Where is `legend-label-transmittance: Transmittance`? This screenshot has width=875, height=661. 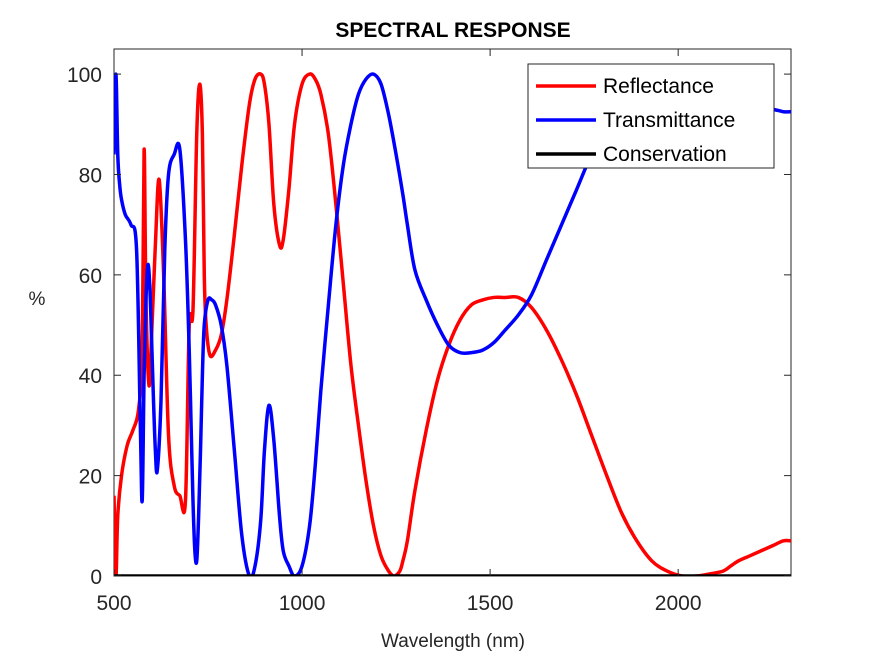
legend-label-transmittance: Transmittance is located at coordinates (669, 120).